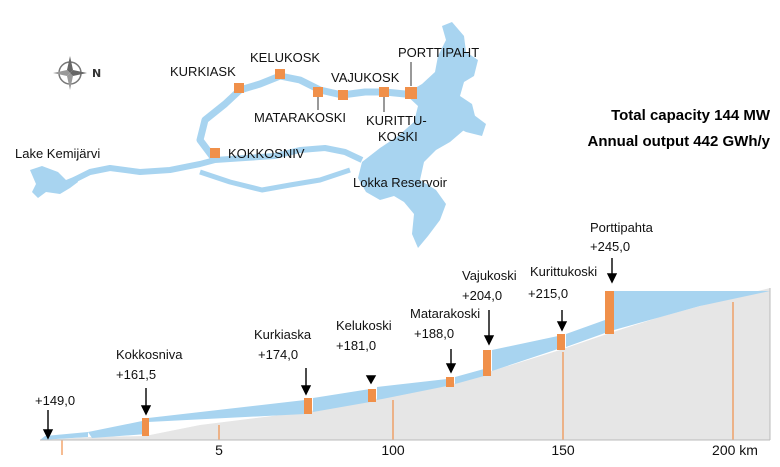  What do you see at coordinates (411, 93) in the screenshot?
I see `plant-porttipaht` at bounding box center [411, 93].